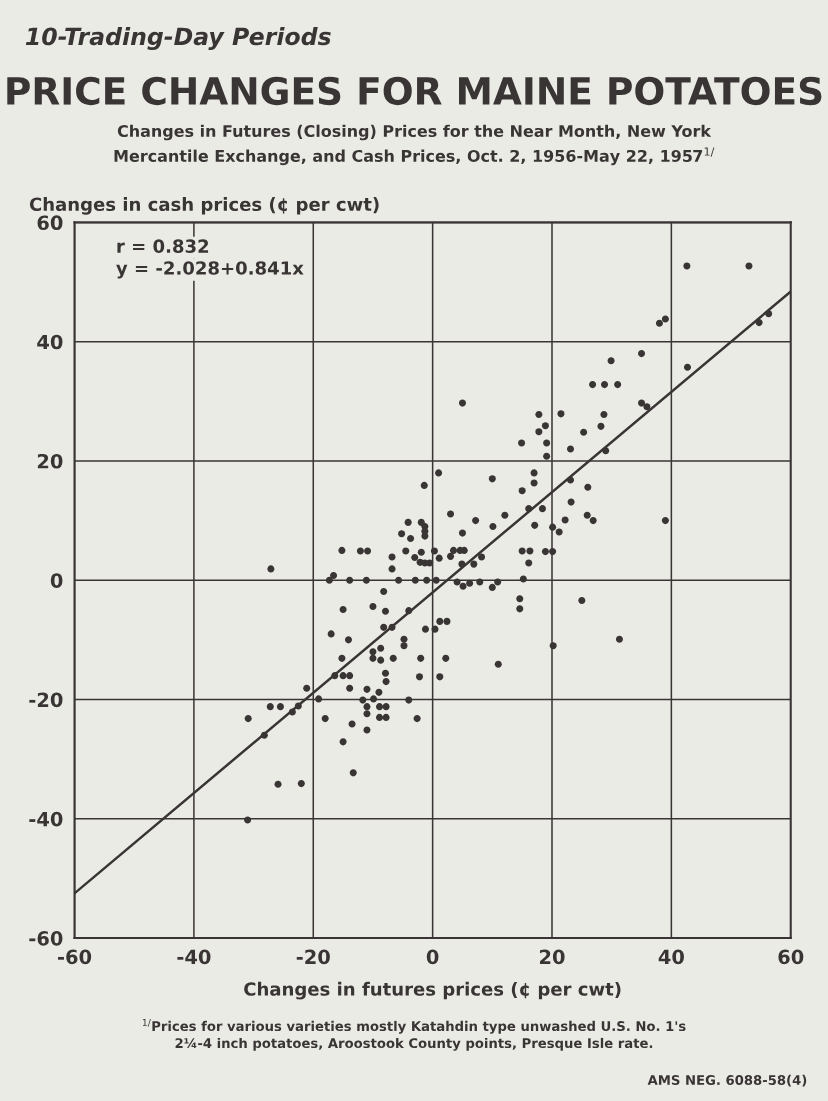 This screenshot has height=1101, width=828. What do you see at coordinates (178, 39) in the screenshot?
I see `text: 10-Trading-Day Periods` at bounding box center [178, 39].